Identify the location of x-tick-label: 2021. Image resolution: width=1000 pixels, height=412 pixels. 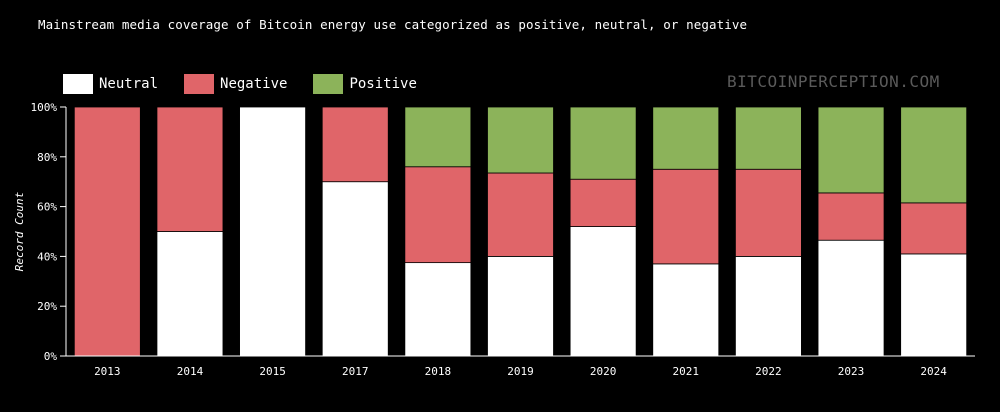
(686, 371).